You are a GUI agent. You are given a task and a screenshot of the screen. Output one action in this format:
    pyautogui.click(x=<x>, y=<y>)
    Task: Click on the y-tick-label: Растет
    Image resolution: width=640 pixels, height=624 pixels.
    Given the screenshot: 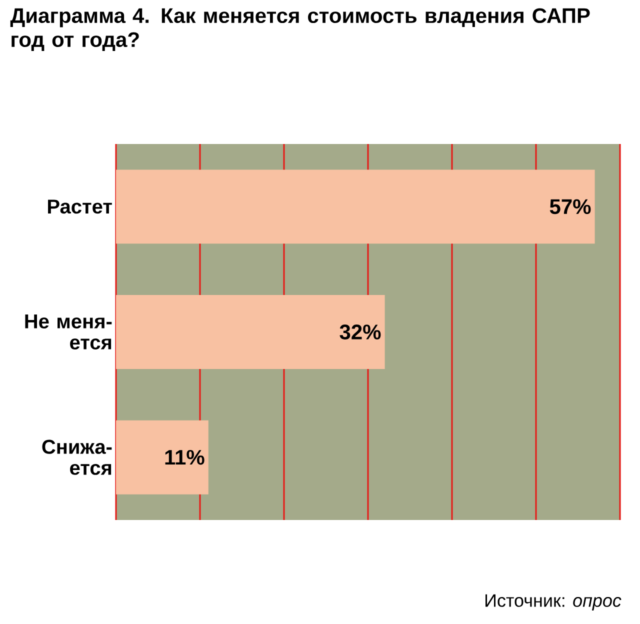 What is the action you would take?
    pyautogui.click(x=80, y=207)
    